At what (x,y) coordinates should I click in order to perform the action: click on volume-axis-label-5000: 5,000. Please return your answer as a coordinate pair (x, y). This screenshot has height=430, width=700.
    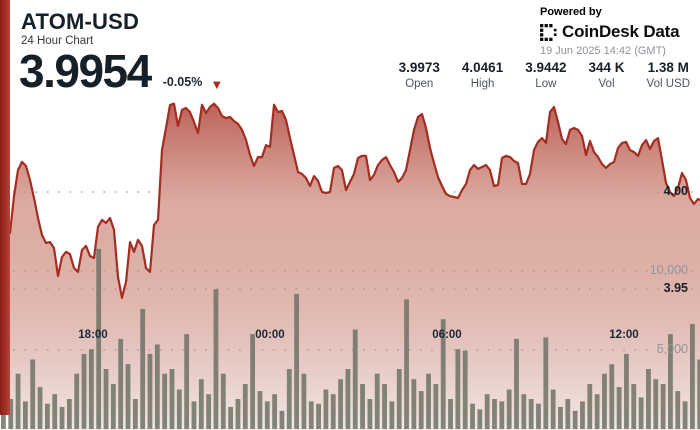
    Looking at the image, I should click on (672, 349).